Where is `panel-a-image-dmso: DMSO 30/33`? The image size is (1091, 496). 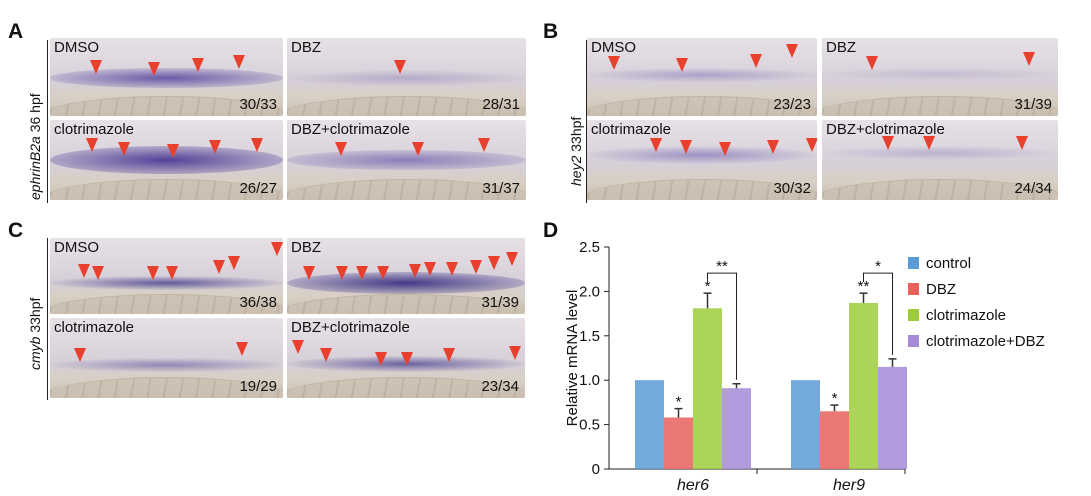 panel-a-image-dmso: DMSO 30/33 is located at coordinates (166, 77).